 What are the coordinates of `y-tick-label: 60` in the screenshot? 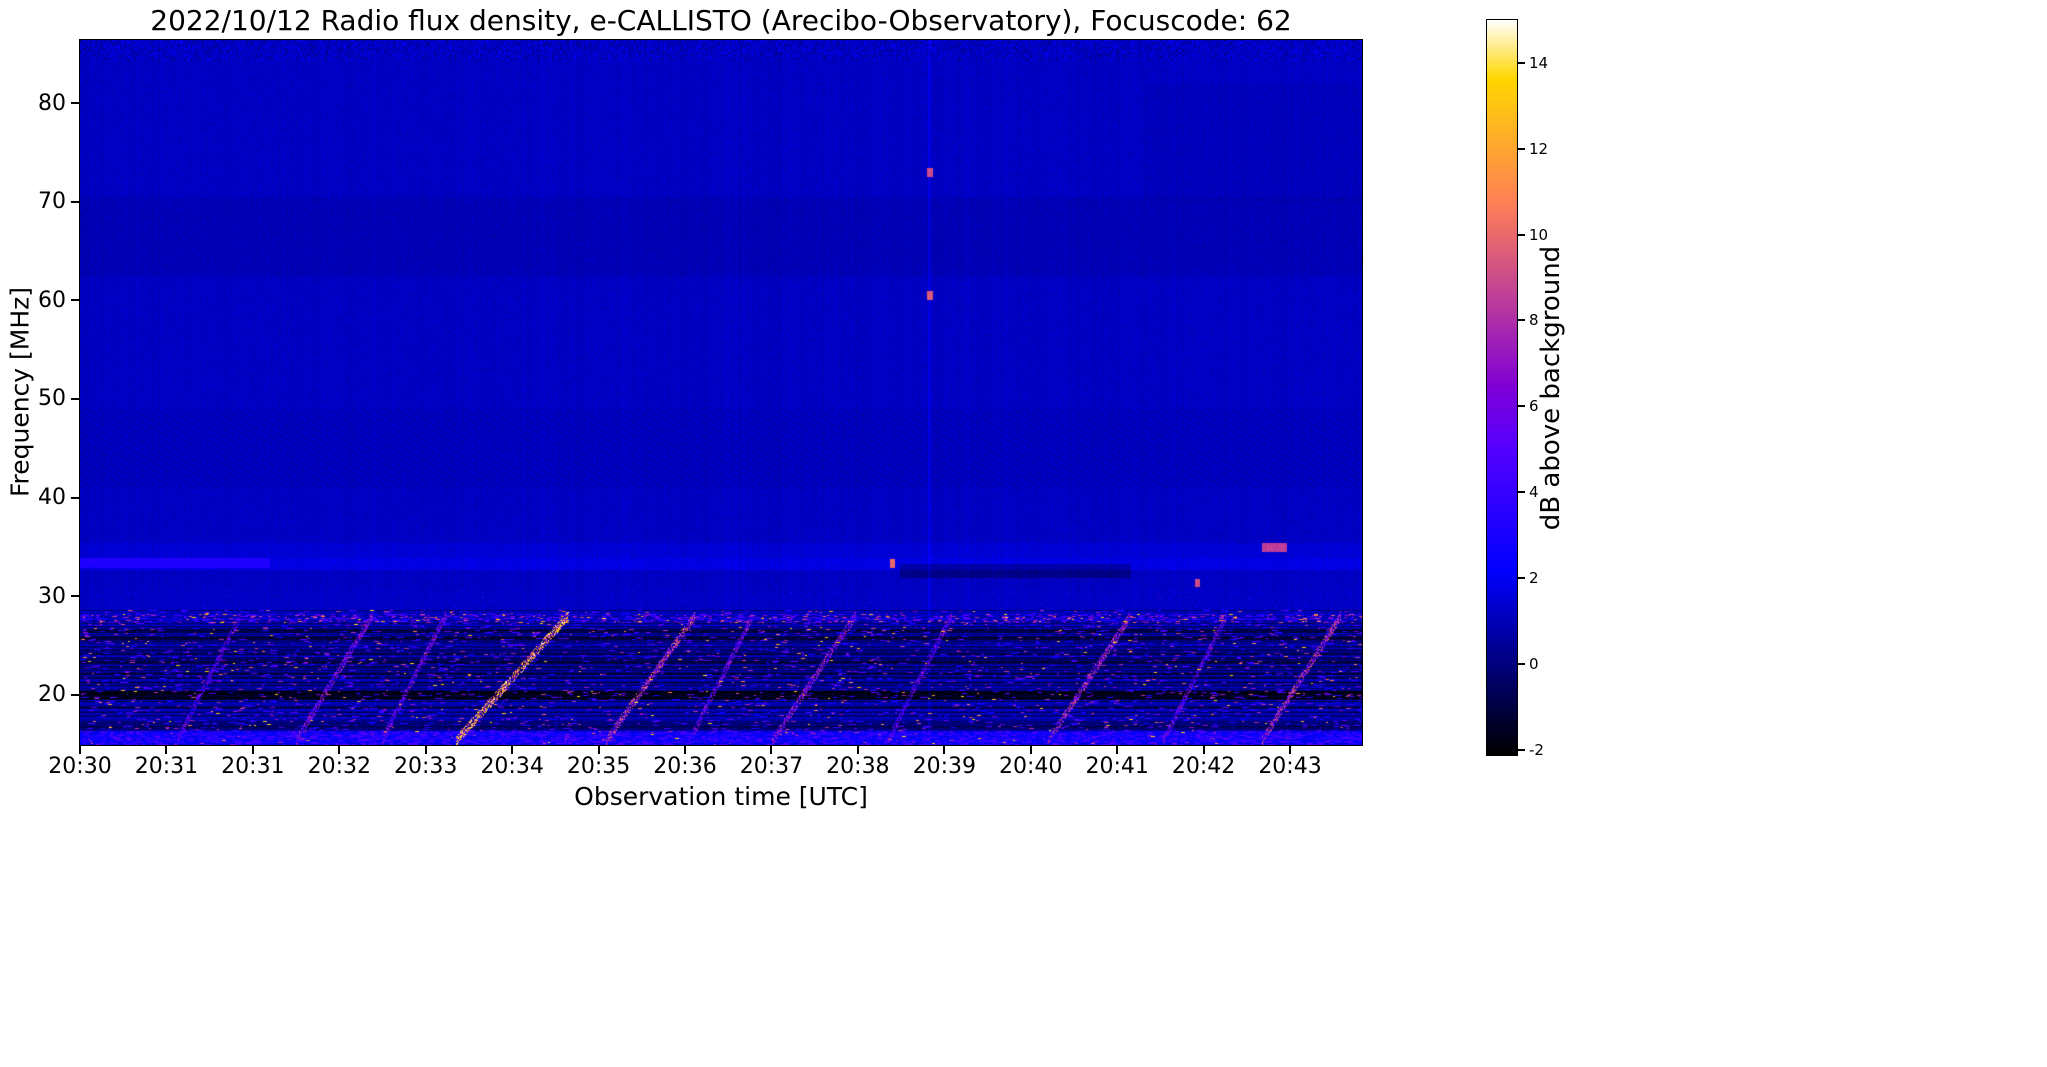 It's located at (52, 300).